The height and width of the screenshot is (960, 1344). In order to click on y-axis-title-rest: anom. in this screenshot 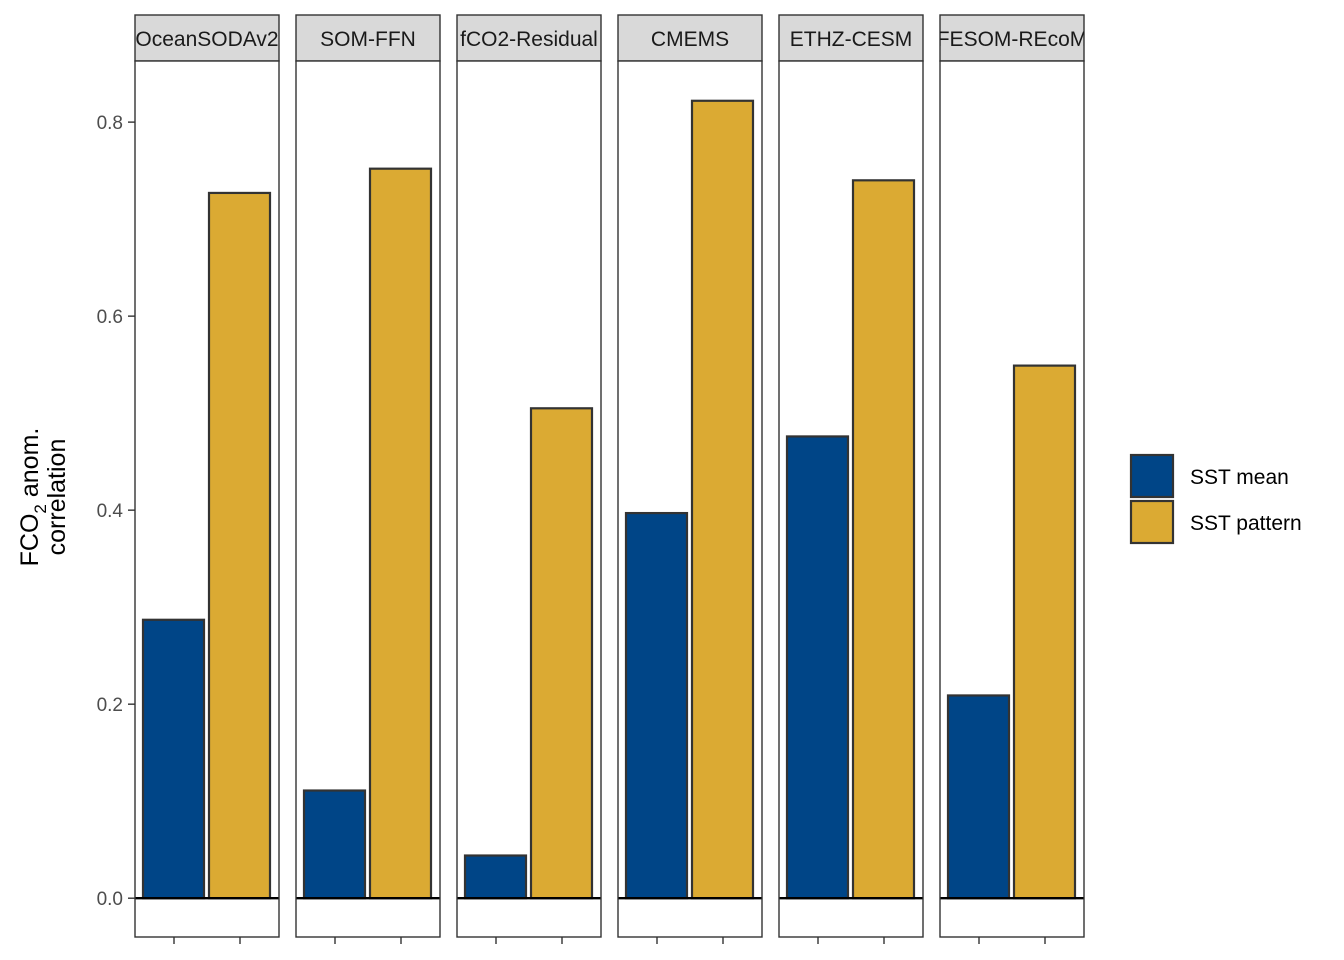, I will do `click(30, 466)`.